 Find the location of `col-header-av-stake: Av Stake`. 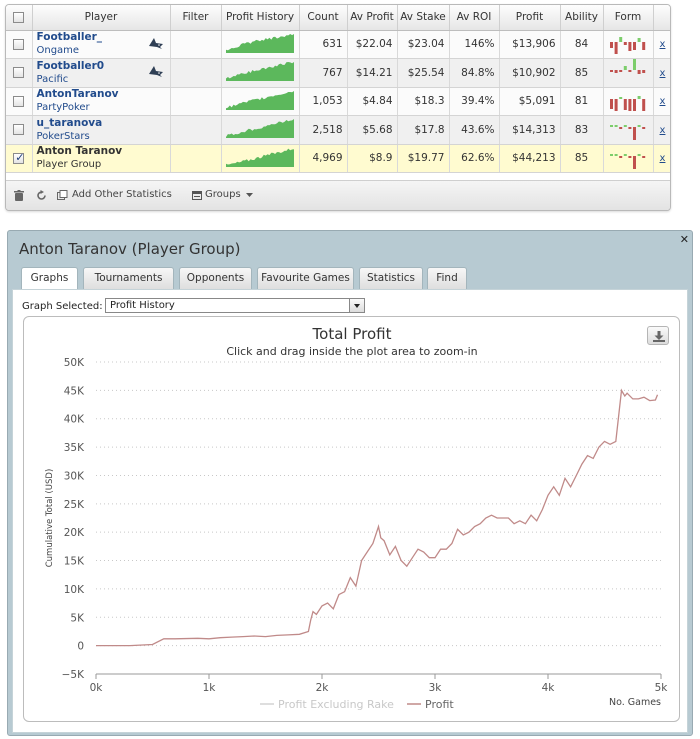

col-header-av-stake: Av Stake is located at coordinates (423, 18).